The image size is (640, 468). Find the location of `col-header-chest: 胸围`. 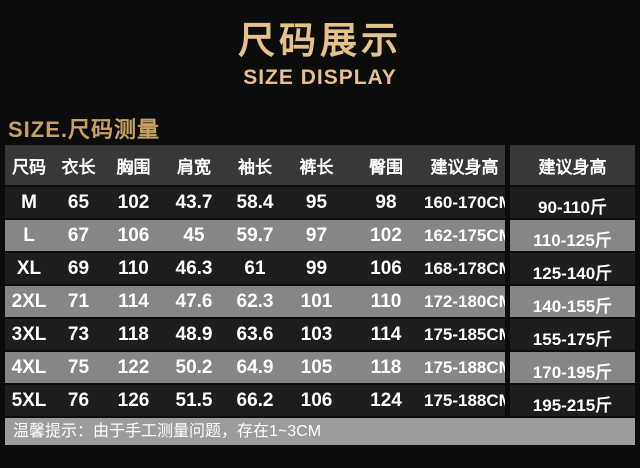

col-header-chest: 胸围 is located at coordinates (133, 167).